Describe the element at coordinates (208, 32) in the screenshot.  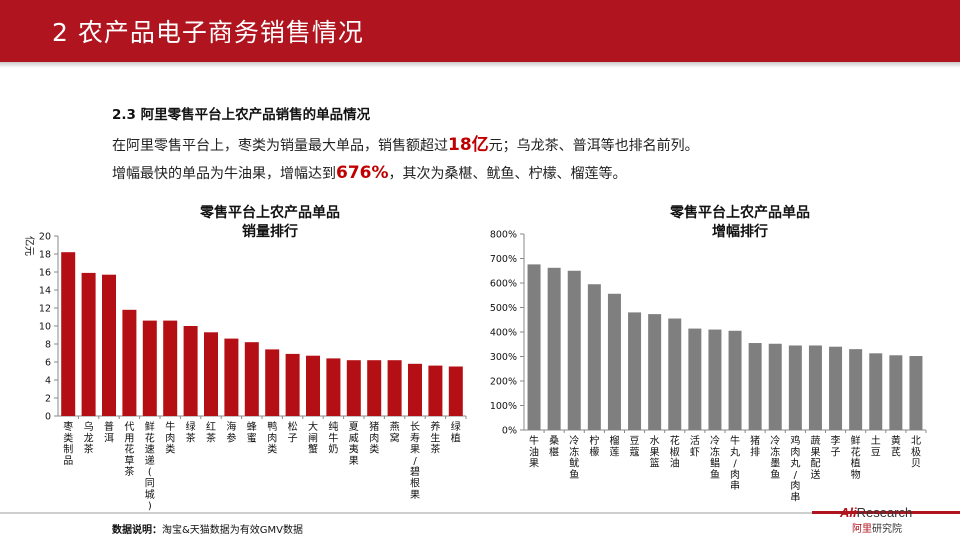
I see `page-title: 2 农产品电子商务销售情况` at that location.